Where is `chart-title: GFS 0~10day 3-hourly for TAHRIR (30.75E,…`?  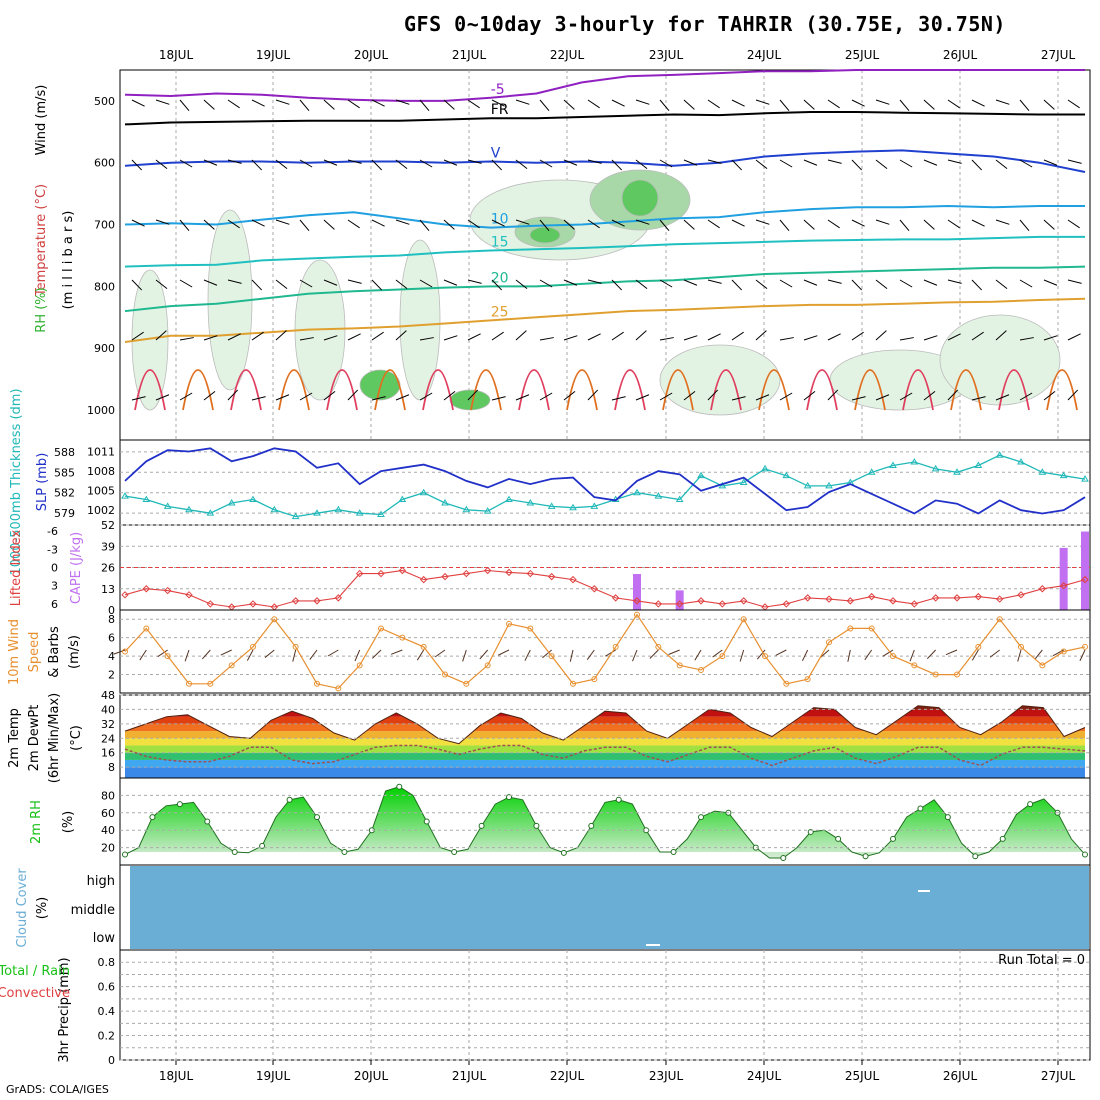
chart-title: GFS 0~10day 3-hourly for TAHRIR (30.75E,… is located at coordinates (705, 24).